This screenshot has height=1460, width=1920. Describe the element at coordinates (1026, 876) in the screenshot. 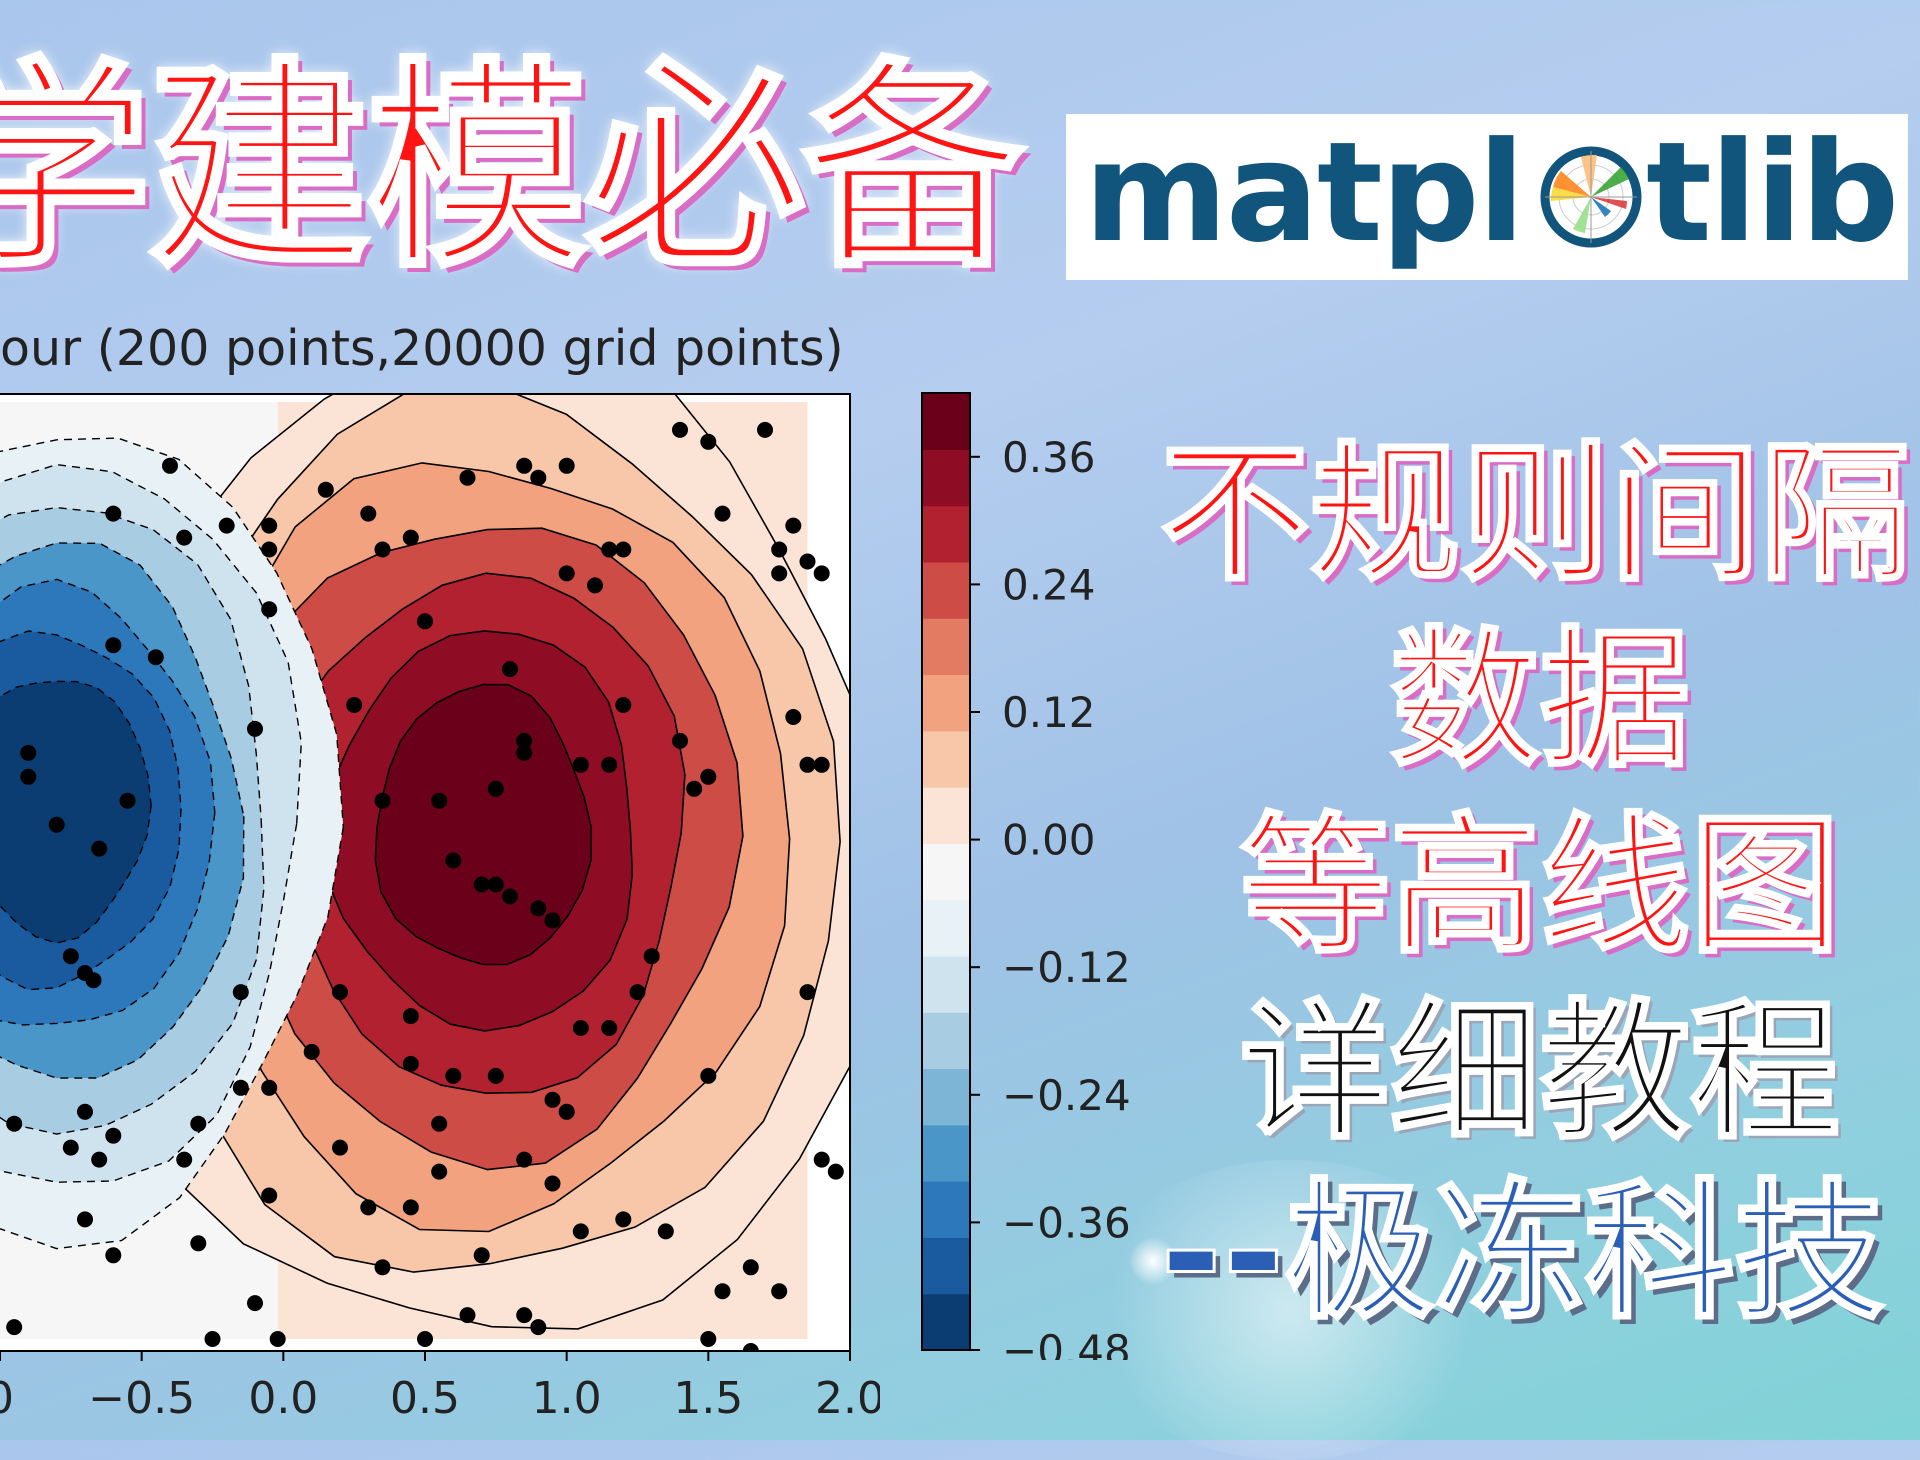

I see `colorbar: 0.36 0.24 0.12 0.00 −0.12 −0.24 −0.36 −0.48` at that location.